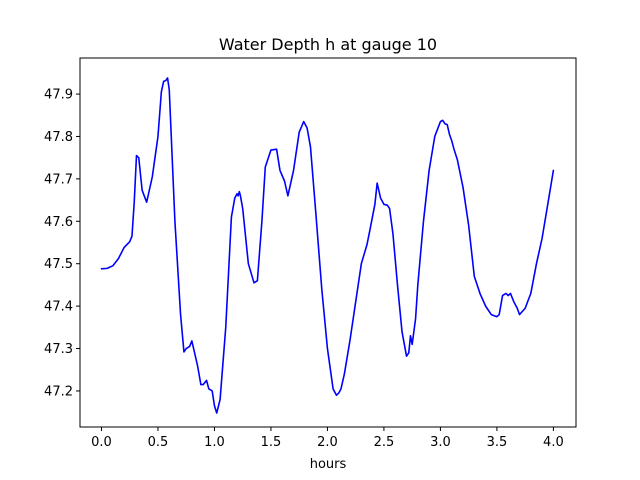 This screenshot has height=480, width=640. Describe the element at coordinates (328, 464) in the screenshot. I see `x-axis-label: hours` at that location.